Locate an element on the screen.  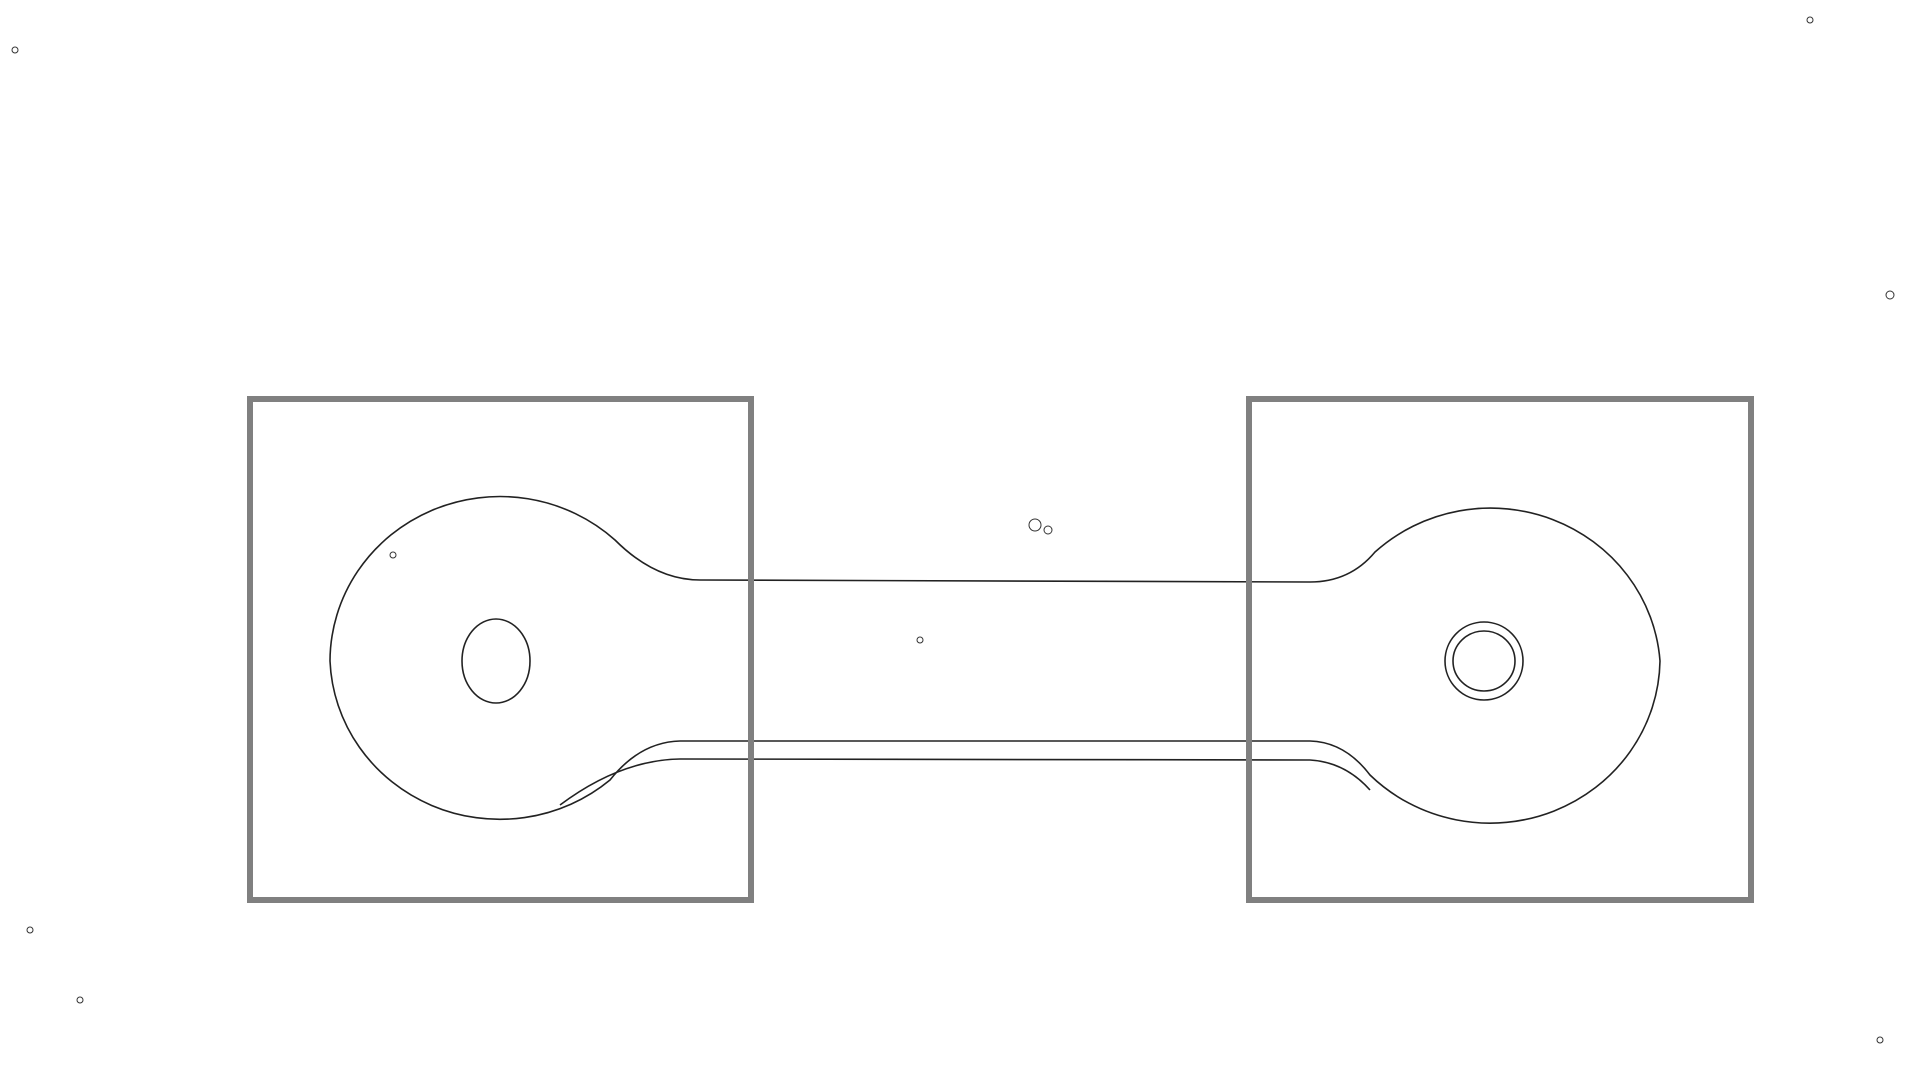
outline-top is located at coordinates (995, 578).